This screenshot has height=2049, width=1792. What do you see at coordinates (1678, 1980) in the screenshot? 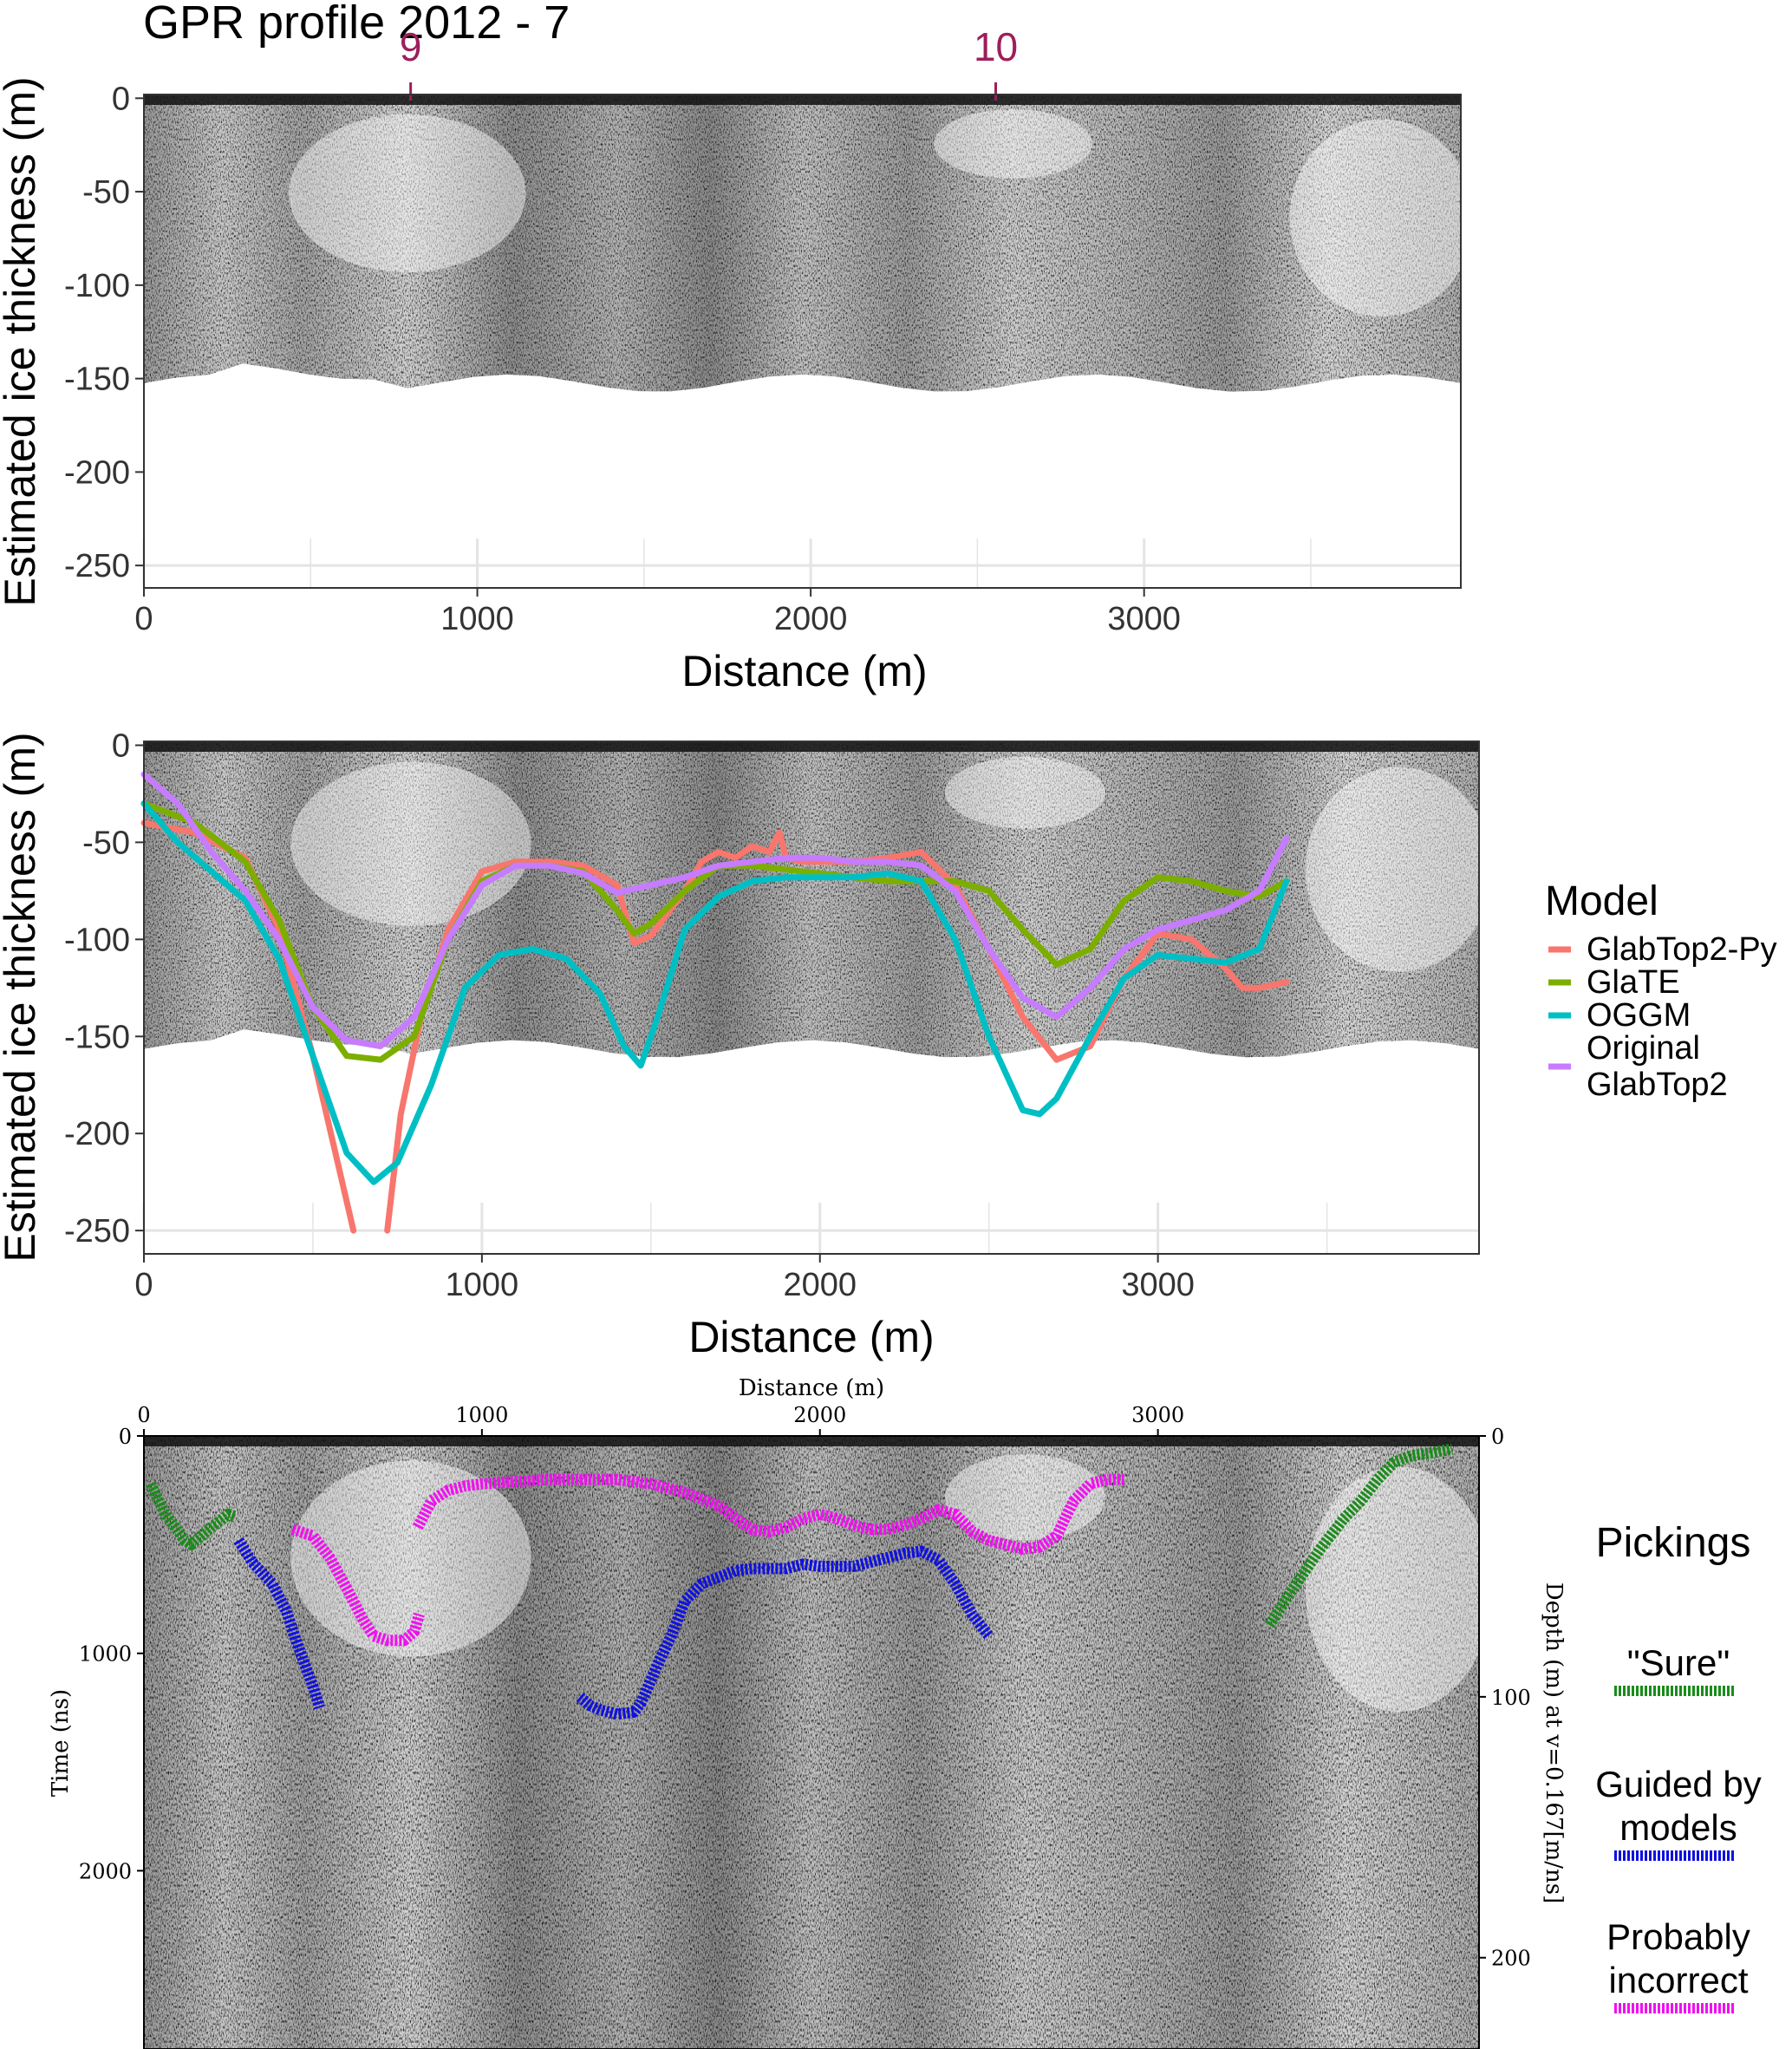
I see `legend-label: incorrect` at bounding box center [1678, 1980].